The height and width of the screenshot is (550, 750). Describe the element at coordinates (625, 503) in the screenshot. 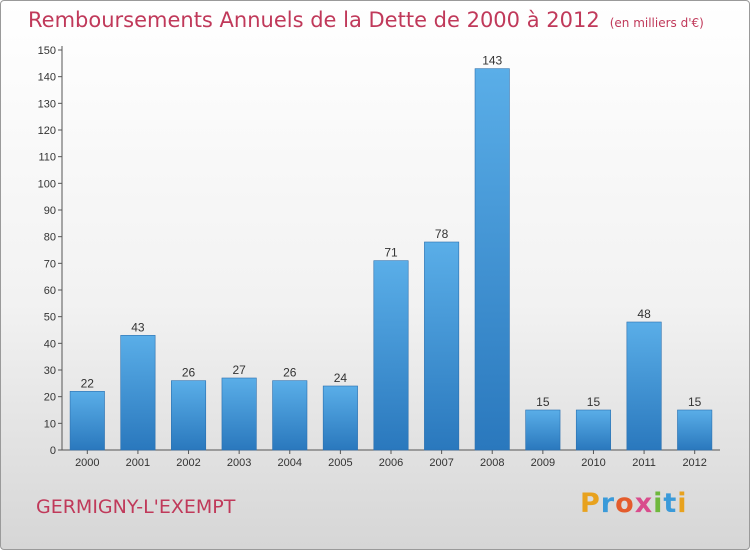

I see `logo-letter: o` at that location.